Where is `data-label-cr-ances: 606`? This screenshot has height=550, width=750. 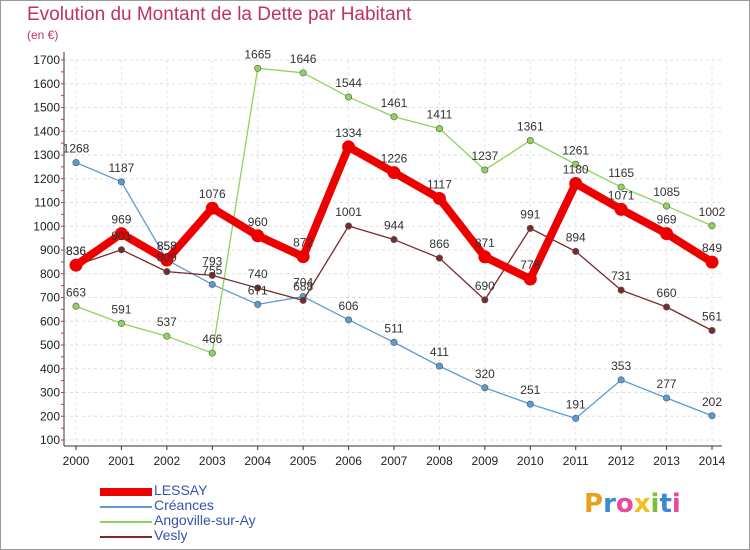 data-label-cr-ances: 606 is located at coordinates (349, 306).